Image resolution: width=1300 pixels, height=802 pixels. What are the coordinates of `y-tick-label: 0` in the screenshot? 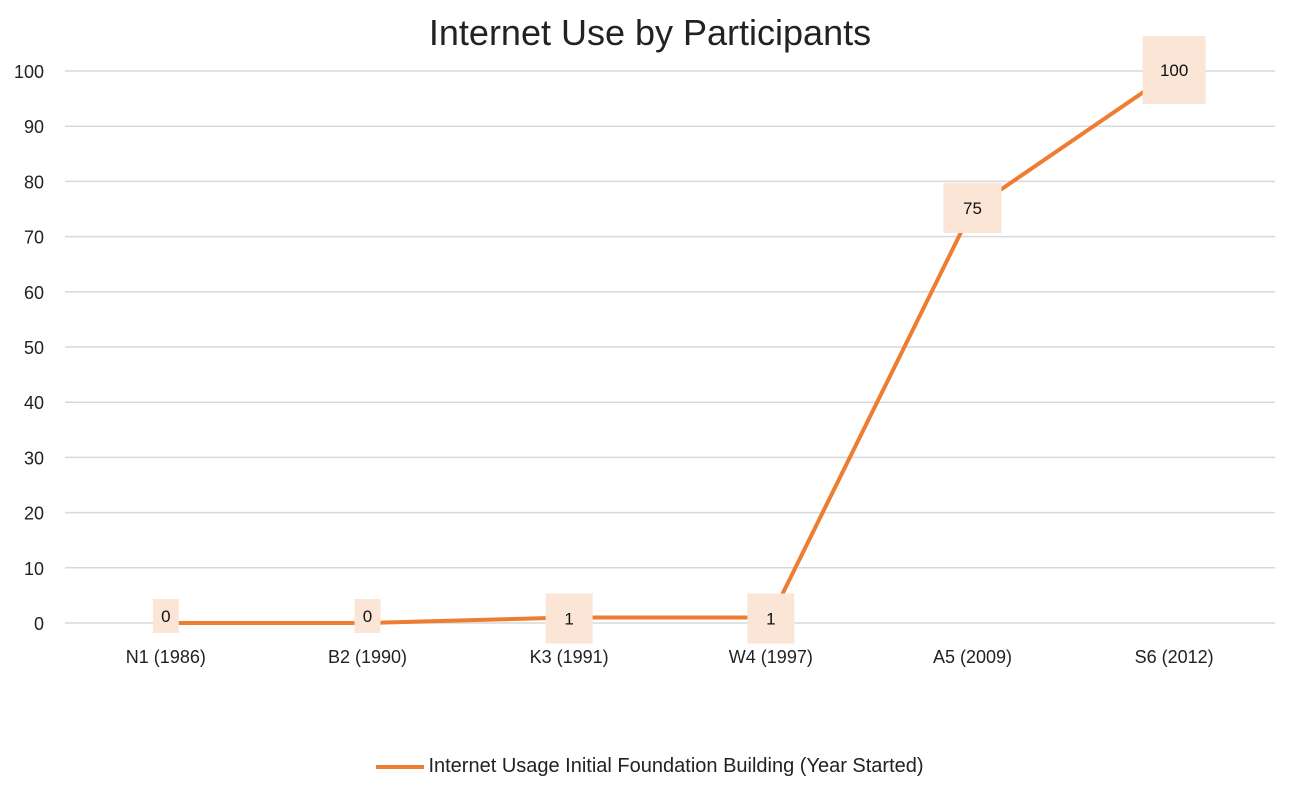 It's located at (39, 624).